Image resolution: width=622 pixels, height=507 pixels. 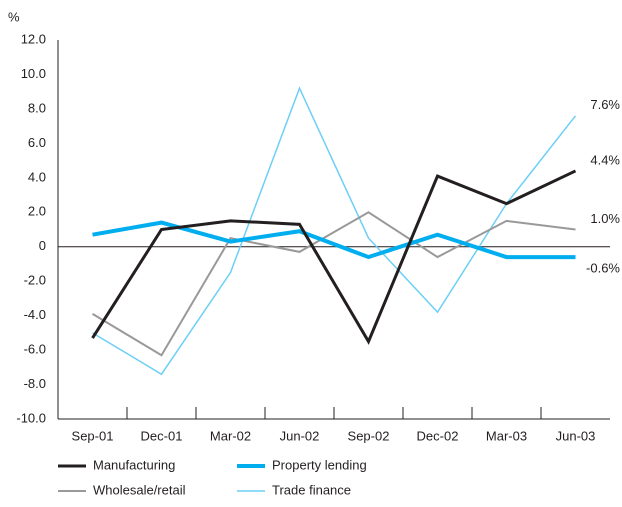 What do you see at coordinates (506, 435) in the screenshot?
I see `x-tick-label: Mar-03` at bounding box center [506, 435].